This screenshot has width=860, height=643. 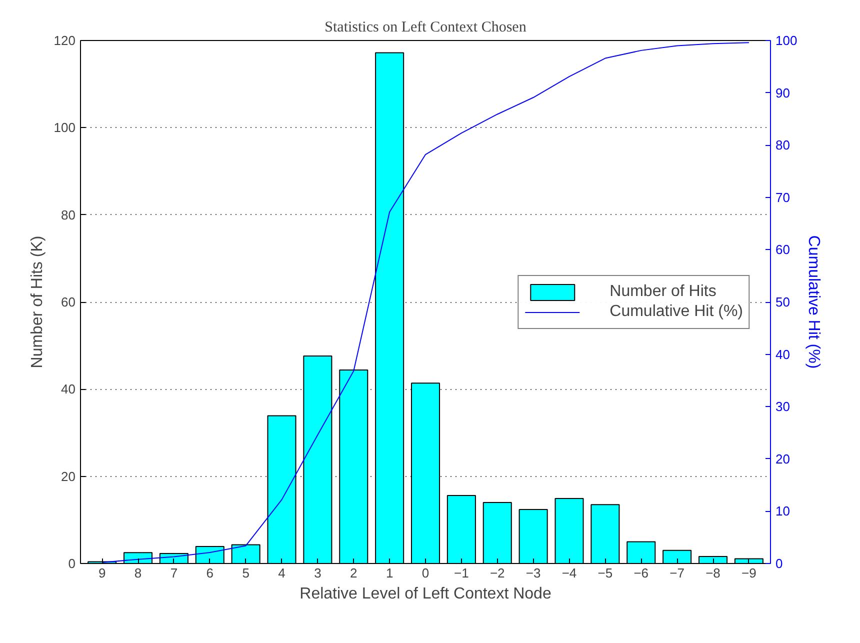 What do you see at coordinates (65, 128) in the screenshot?
I see `y-tick-label: 100` at bounding box center [65, 128].